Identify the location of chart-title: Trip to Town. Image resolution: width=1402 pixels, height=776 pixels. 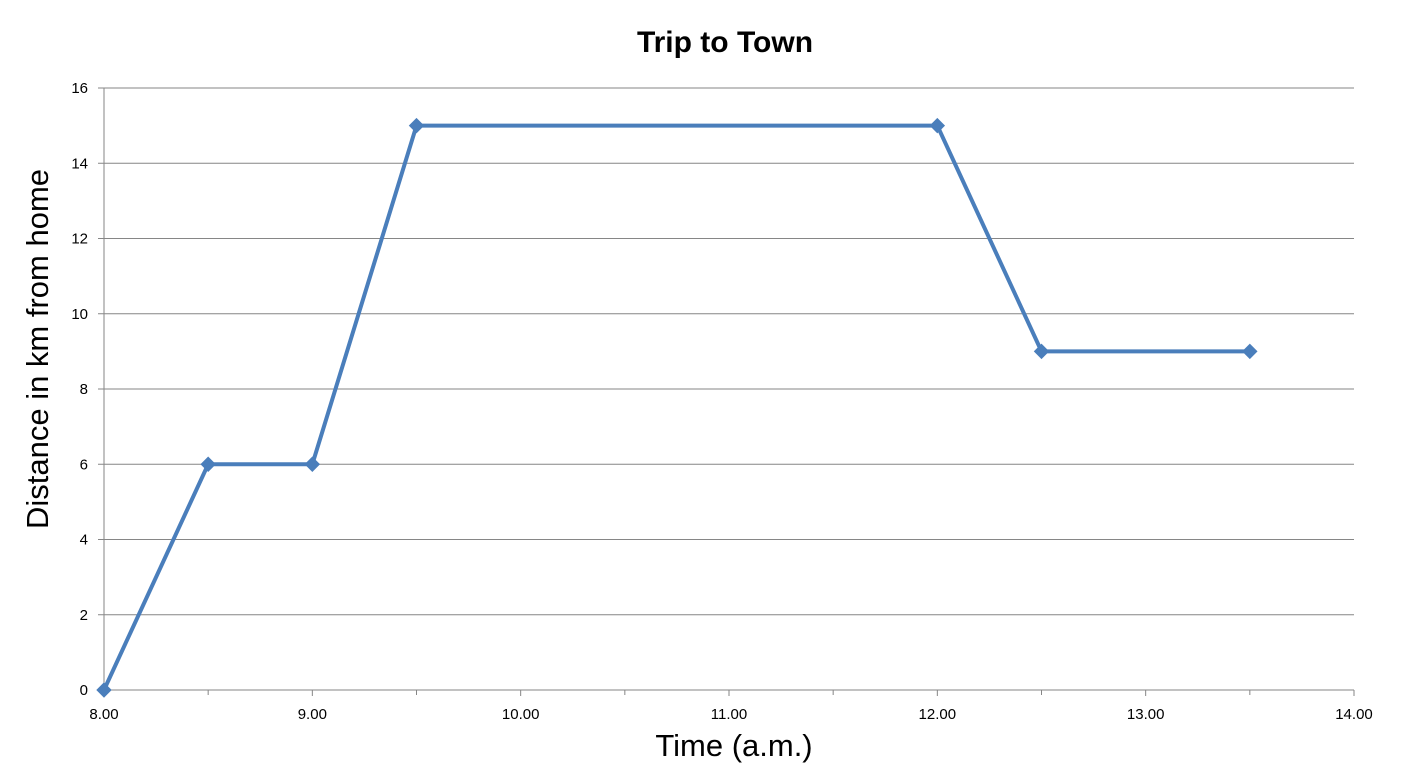
(725, 42).